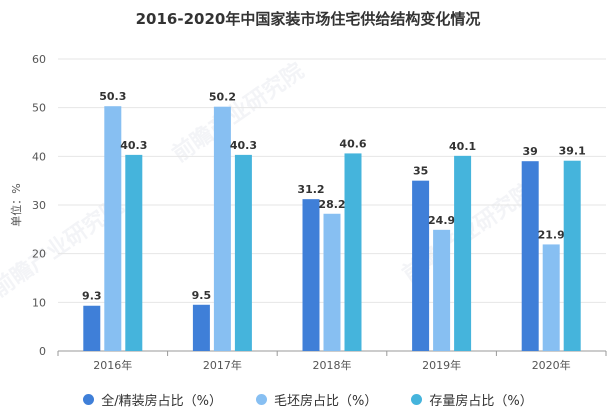 The width and height of the screenshot is (616, 419). I want to click on legend-label: 存量房占比（%）, so click(481, 401).